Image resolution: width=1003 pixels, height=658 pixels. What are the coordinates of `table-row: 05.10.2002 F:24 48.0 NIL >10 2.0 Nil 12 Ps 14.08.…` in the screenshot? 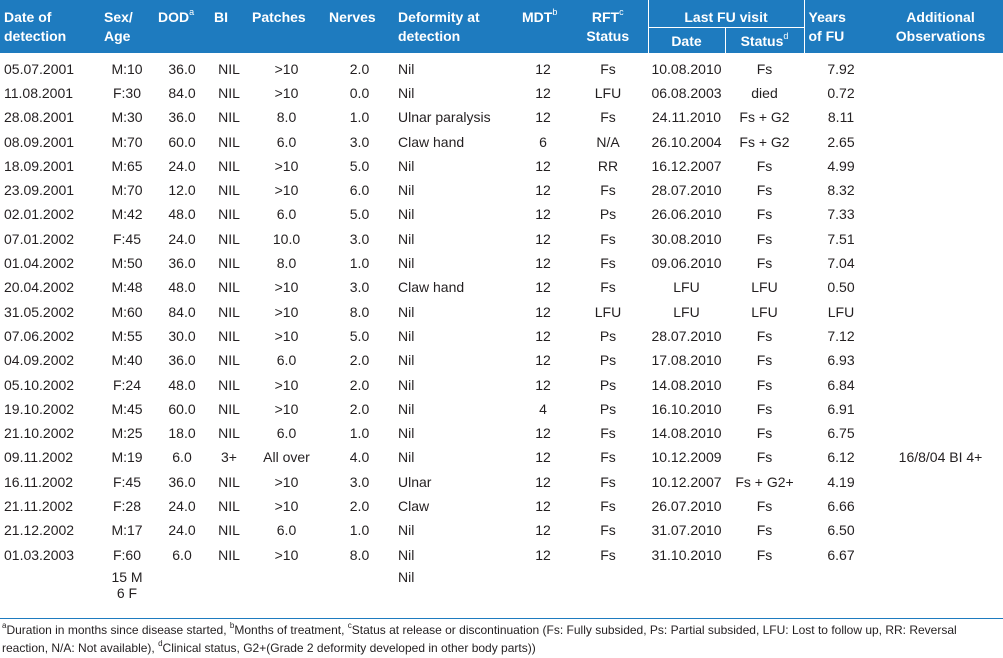 It's located at (501, 385).